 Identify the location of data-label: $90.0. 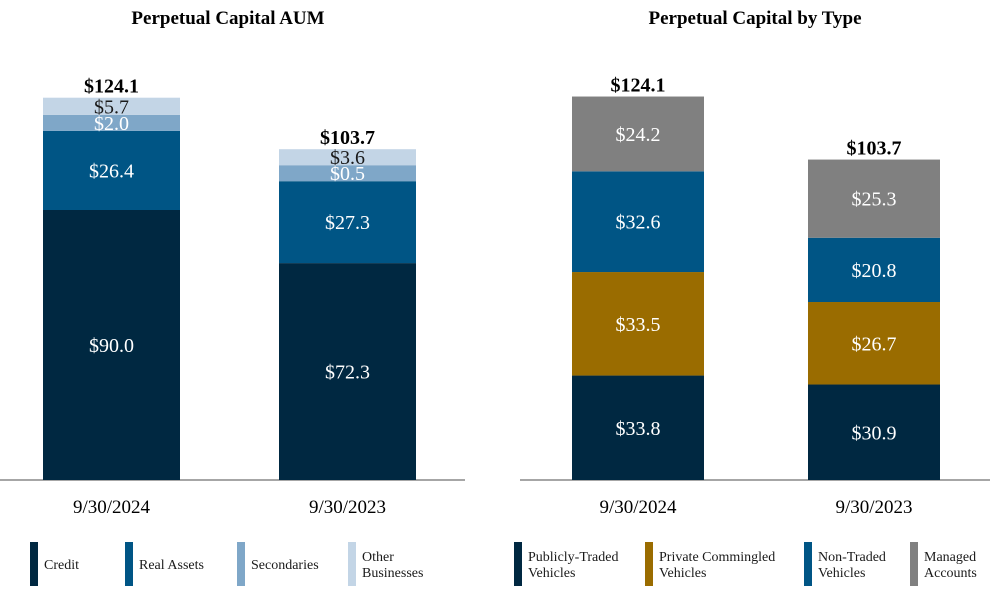
(111, 346).